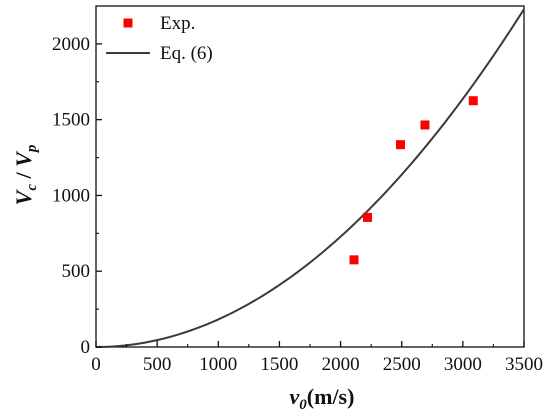  What do you see at coordinates (71, 195) in the screenshot?
I see `y-tick-label-2: 1000` at bounding box center [71, 195].